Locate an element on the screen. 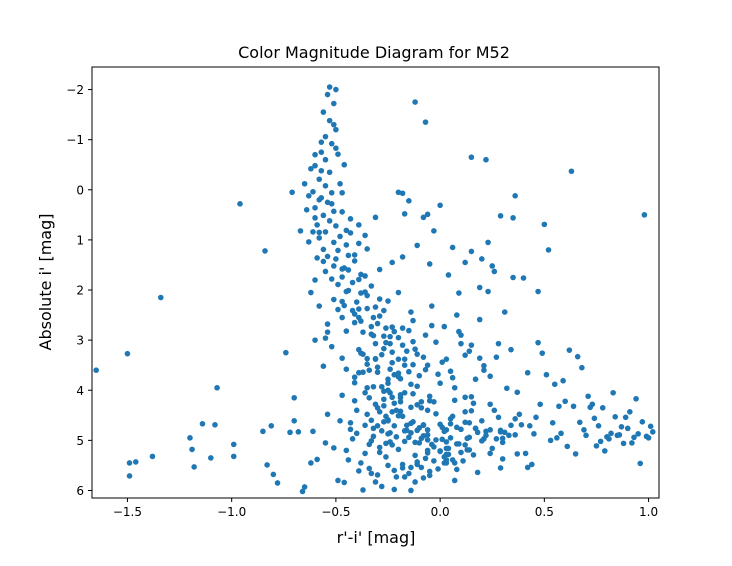 The image size is (732, 566). x-tick-label: −1.5 is located at coordinates (127, 512).